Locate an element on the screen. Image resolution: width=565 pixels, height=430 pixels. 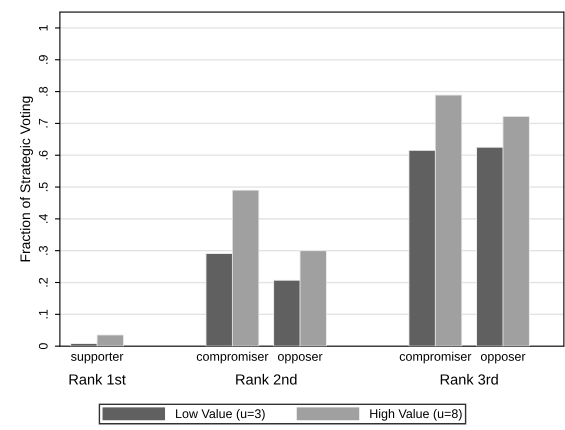
y-tick-label: 1 is located at coordinates (43, 27).